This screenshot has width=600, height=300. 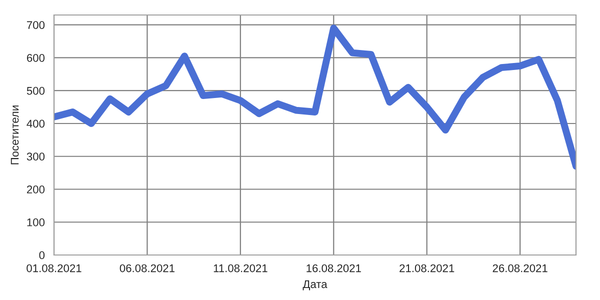 I want to click on x-tick-label: 21.08.2021, so click(x=427, y=268).